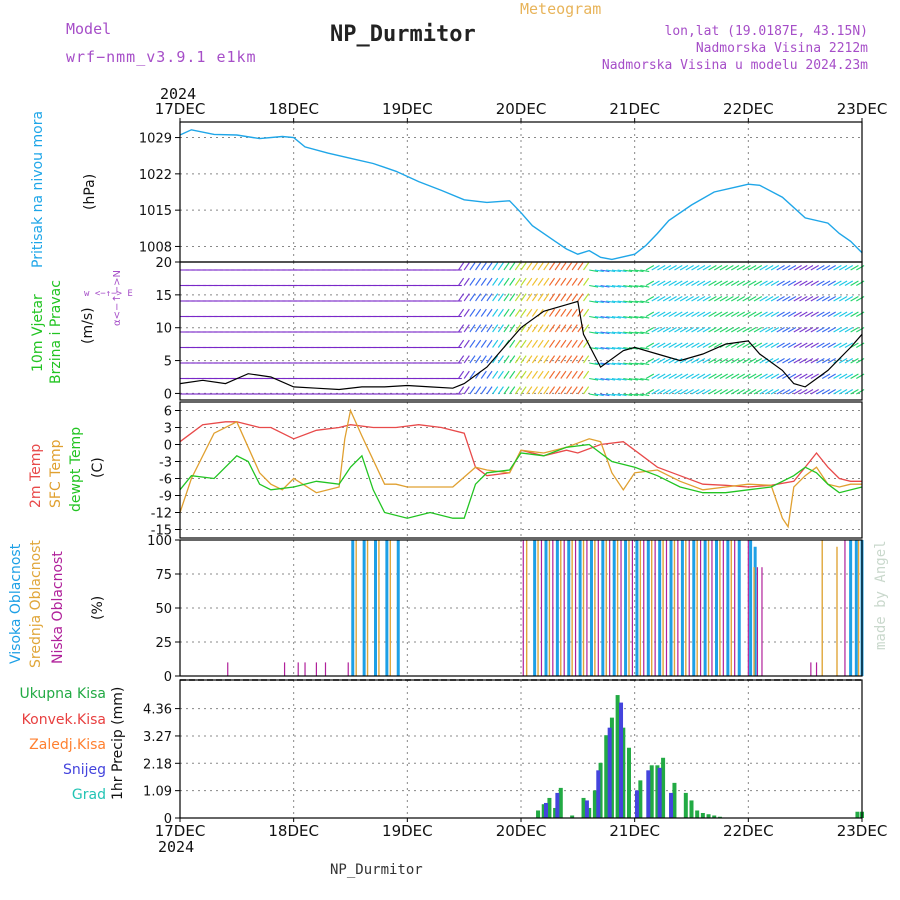 This screenshot has width=900, height=900. Describe the element at coordinates (36, 475) in the screenshot. I see `temp-2m-label: 2m Temp` at that location.